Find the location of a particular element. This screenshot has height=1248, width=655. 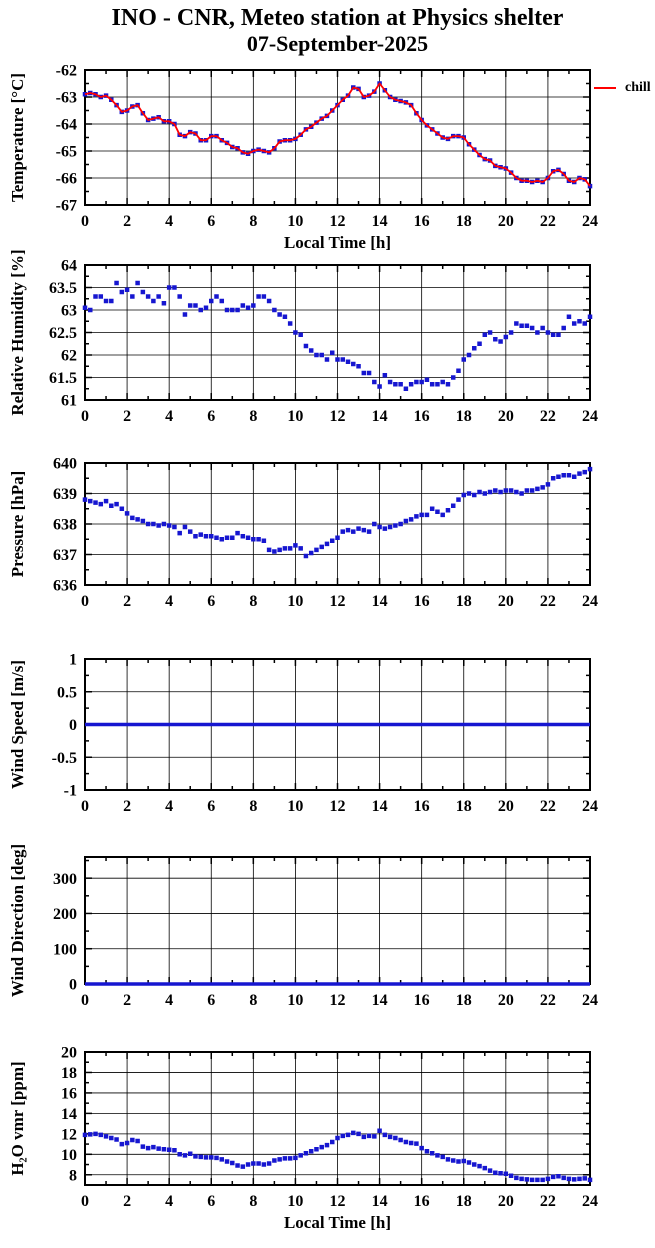

svg-text: 639 is located at coordinates (65, 494).